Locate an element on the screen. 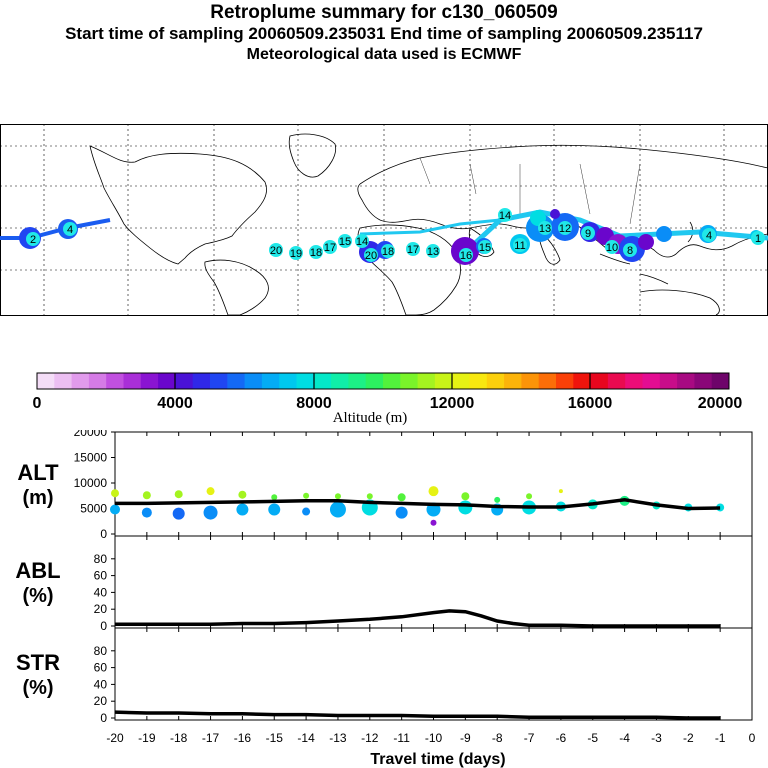 The height and width of the screenshot is (768, 768). x-tick-label: -14 is located at coordinates (306, 738).